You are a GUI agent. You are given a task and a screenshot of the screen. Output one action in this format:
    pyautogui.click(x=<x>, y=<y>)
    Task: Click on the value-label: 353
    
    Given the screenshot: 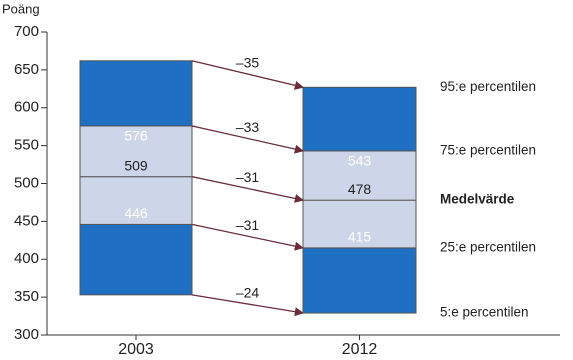 What is the action you would take?
    pyautogui.click(x=136, y=305)
    